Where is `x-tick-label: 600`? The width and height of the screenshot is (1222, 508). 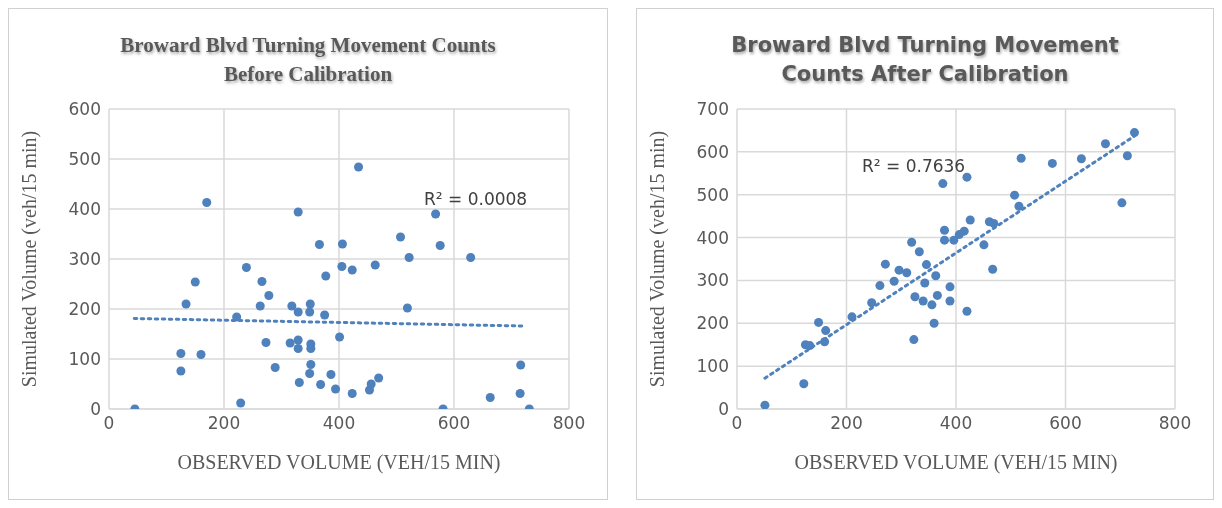
x-tick-label: 600 is located at coordinates (454, 423).